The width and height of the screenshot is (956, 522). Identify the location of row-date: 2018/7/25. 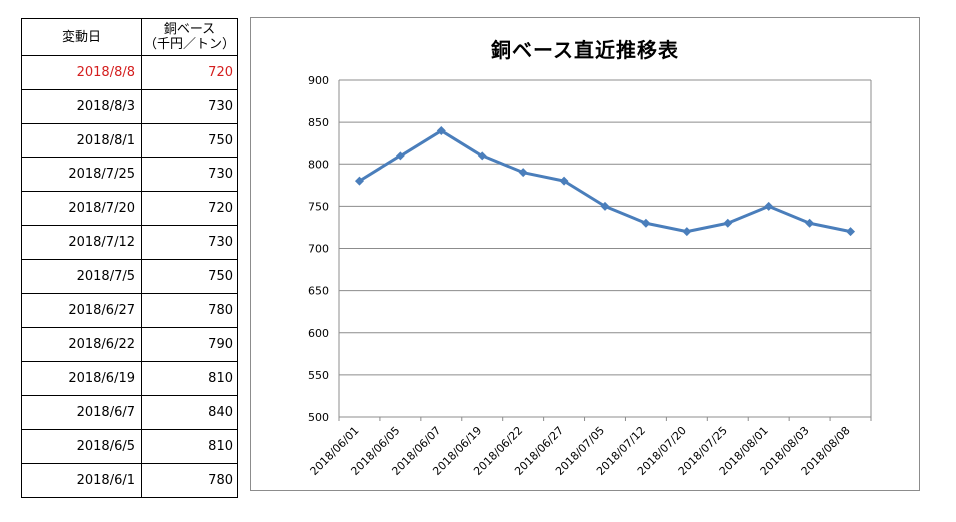
(81, 174).